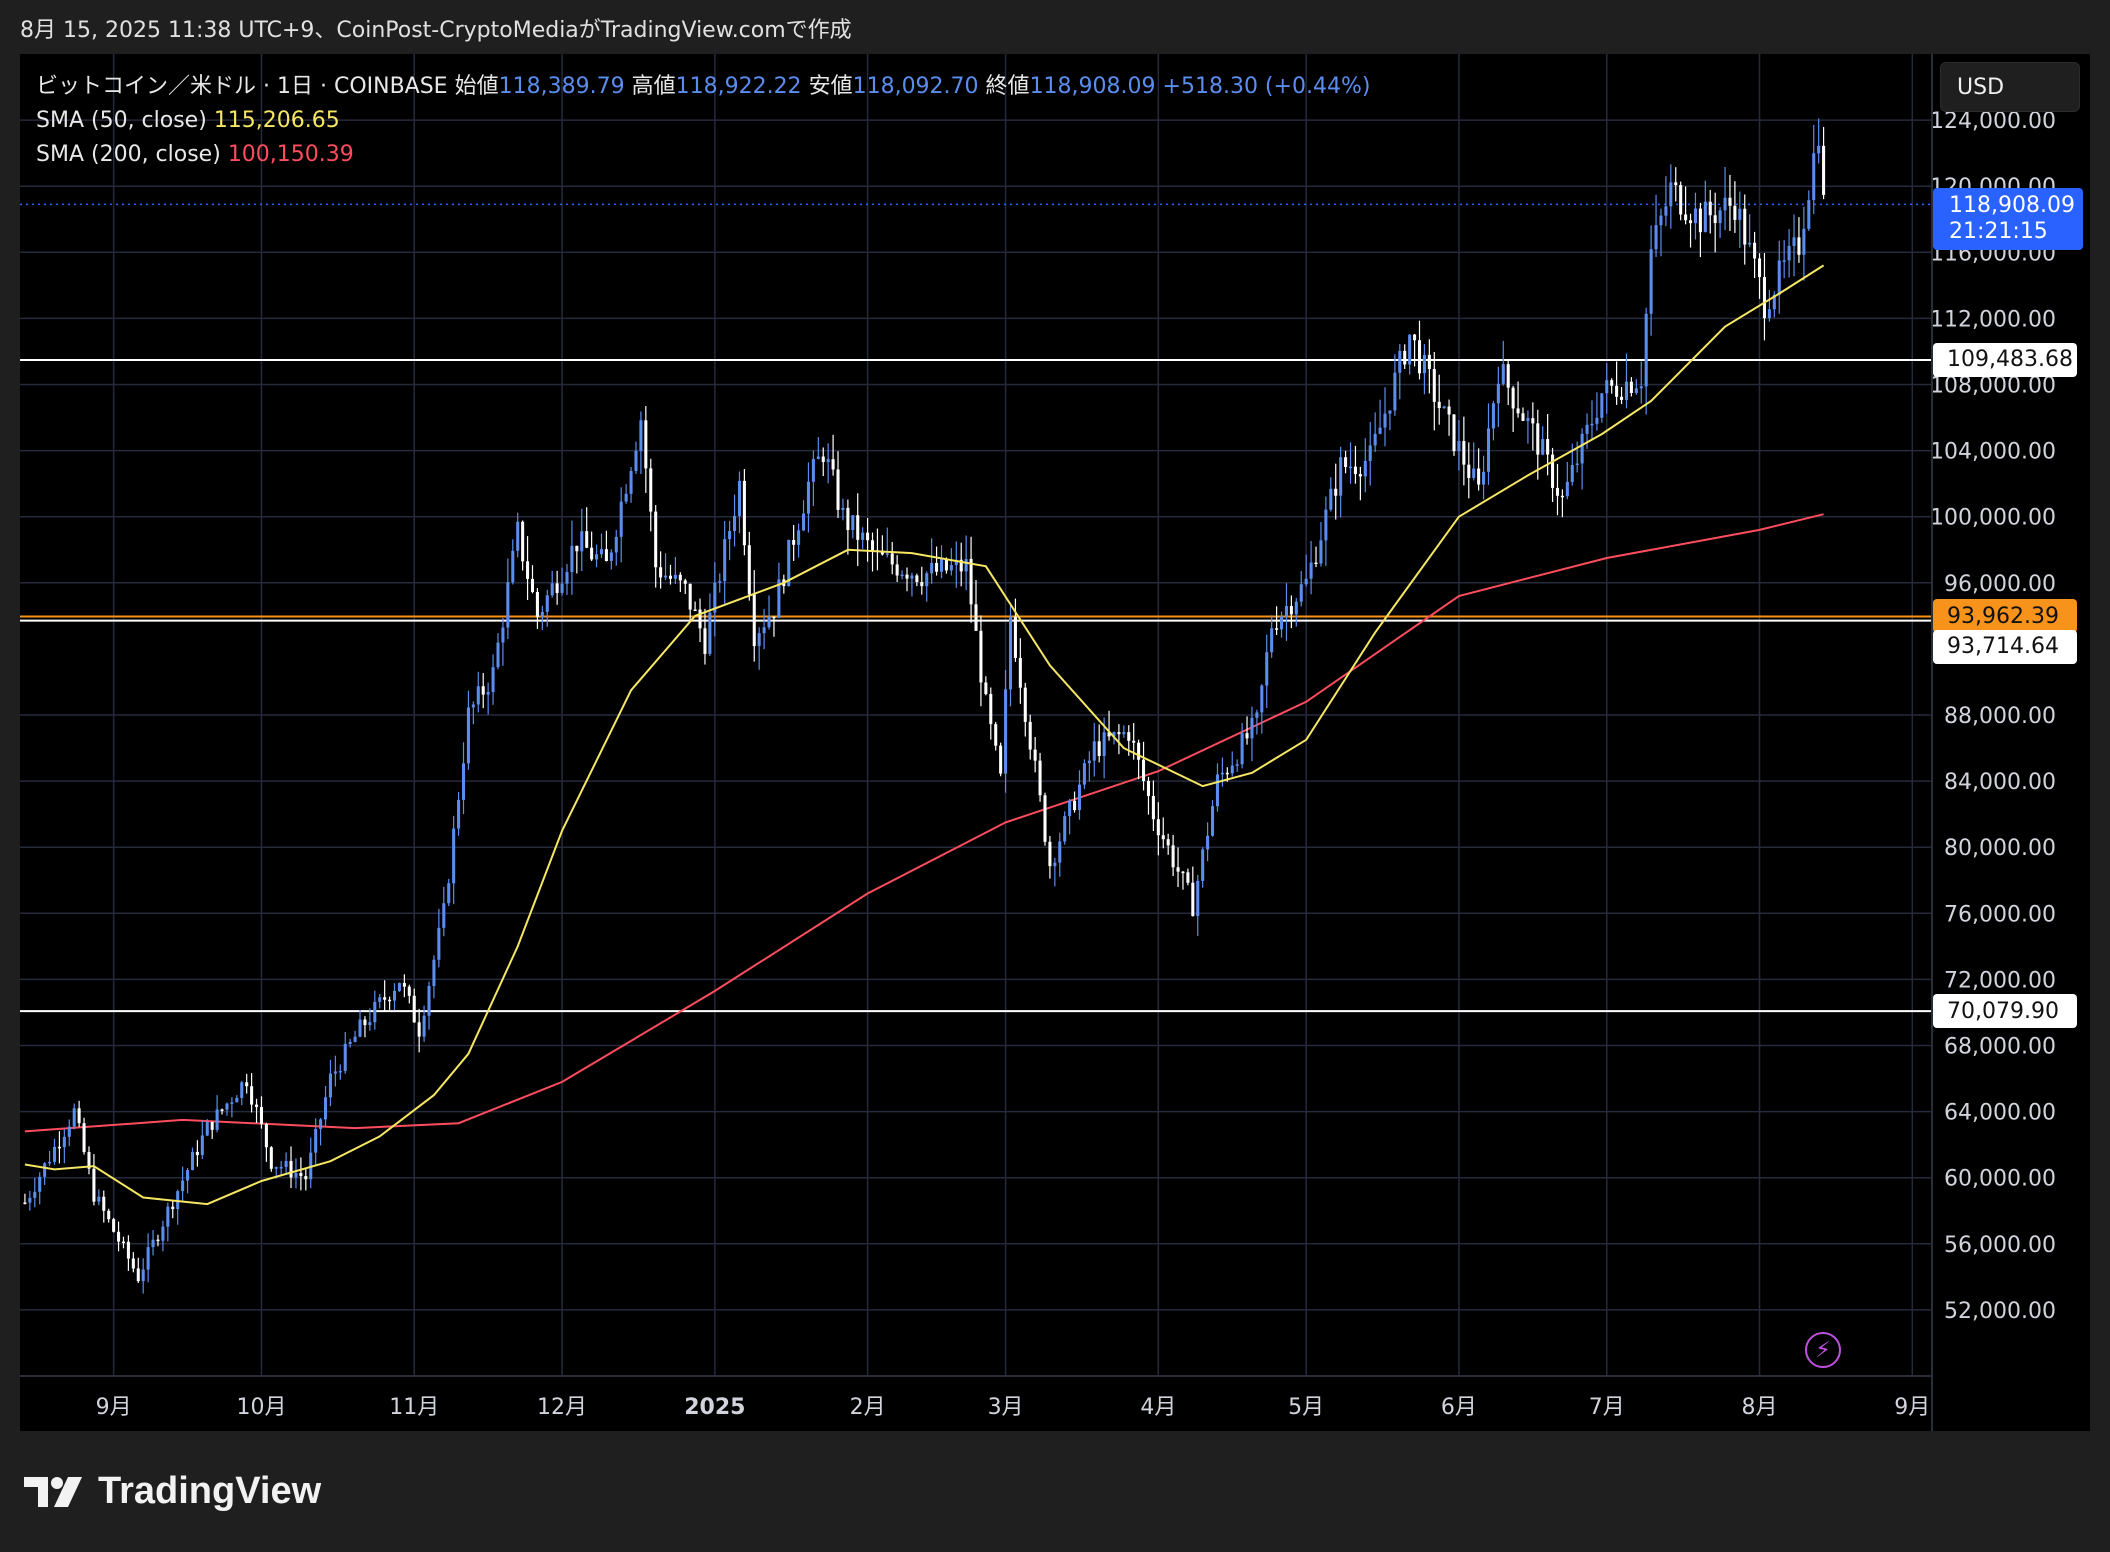 The height and width of the screenshot is (1552, 2110). What do you see at coordinates (1993, 518) in the screenshot?
I see `y-tick-label: 100,000.00` at bounding box center [1993, 518].